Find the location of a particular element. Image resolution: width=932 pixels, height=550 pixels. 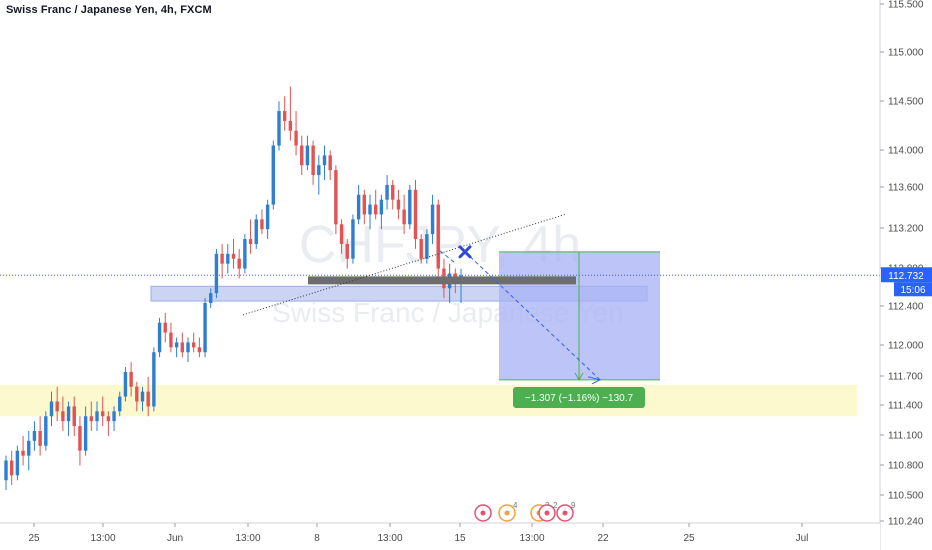

support-zone is located at coordinates (428, 400).